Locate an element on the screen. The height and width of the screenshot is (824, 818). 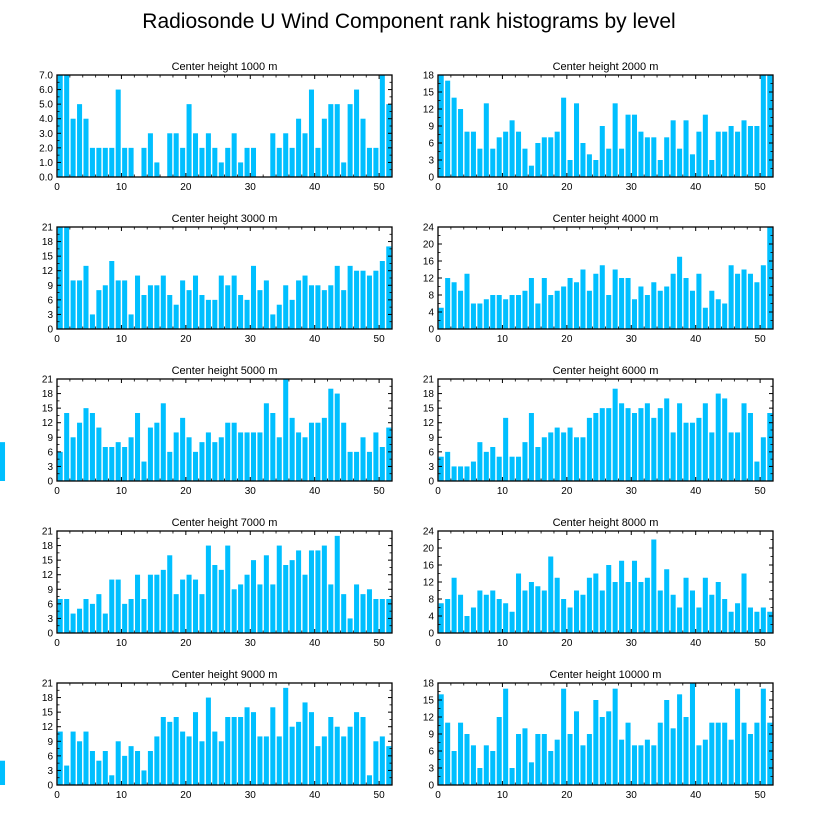
y-tick-label: 4 is located at coordinates (431, 313).